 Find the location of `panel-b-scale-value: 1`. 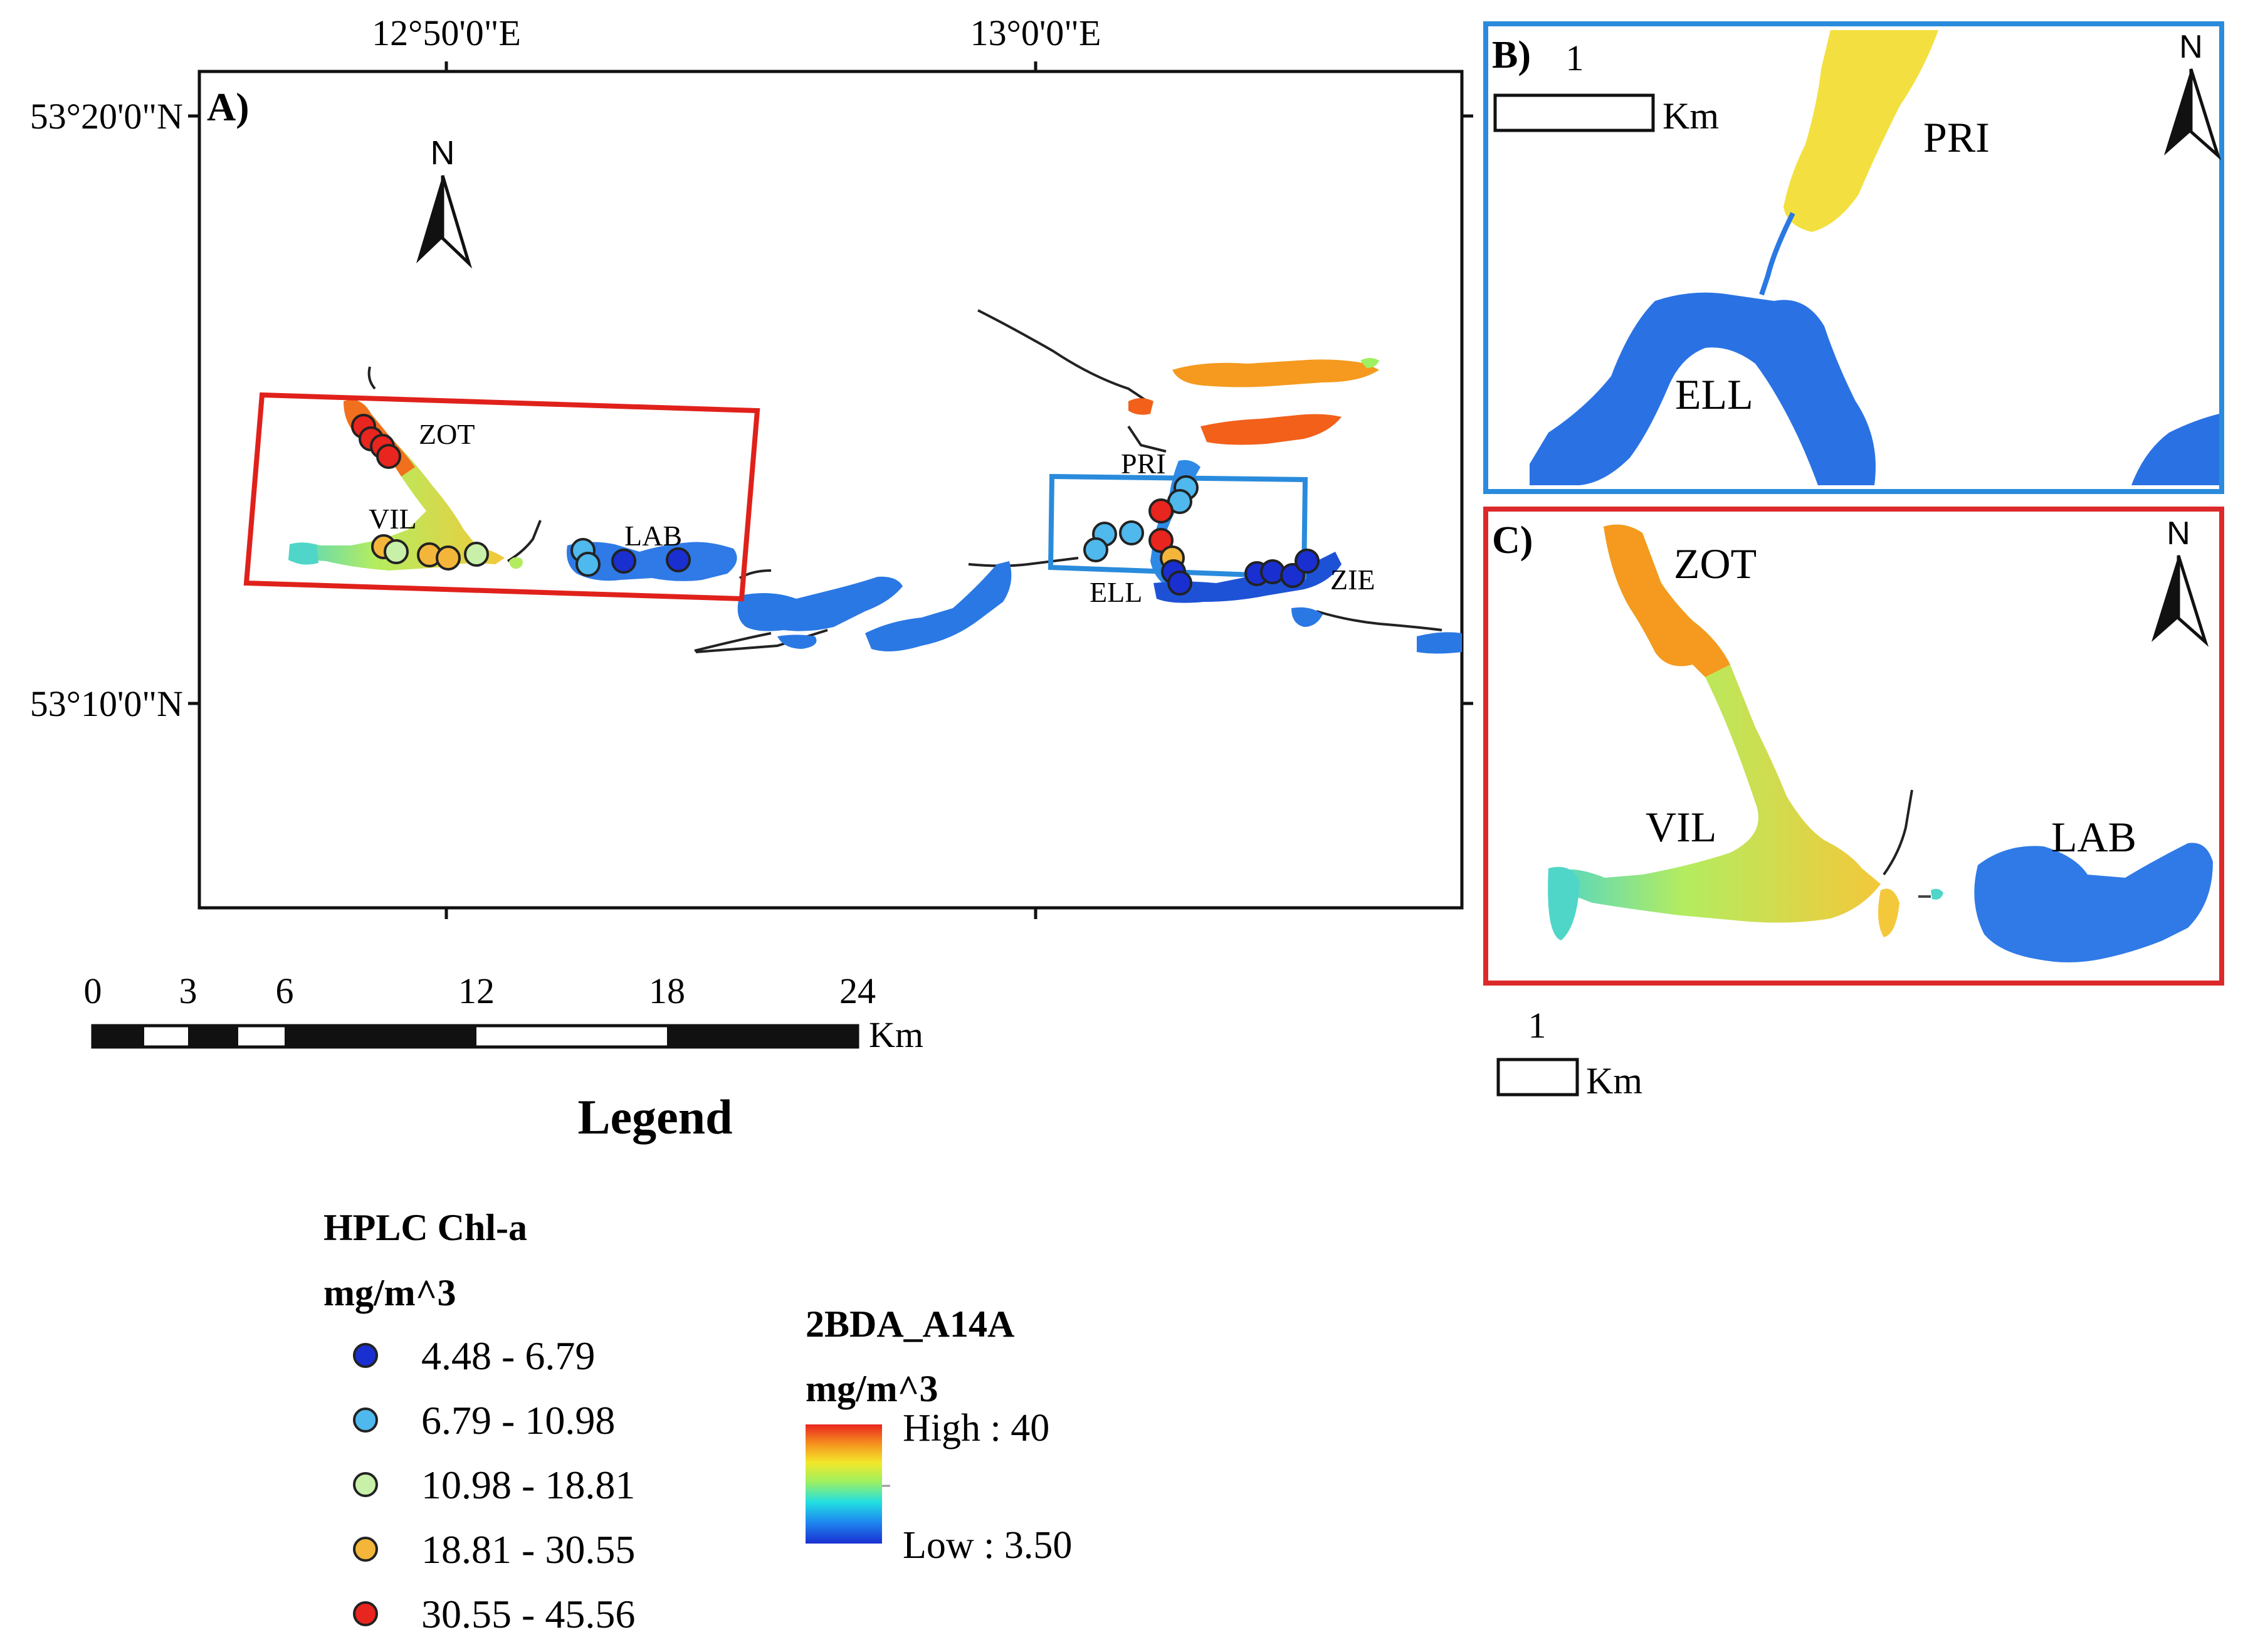

panel-b-scale-value: 1 is located at coordinates (1575, 58).